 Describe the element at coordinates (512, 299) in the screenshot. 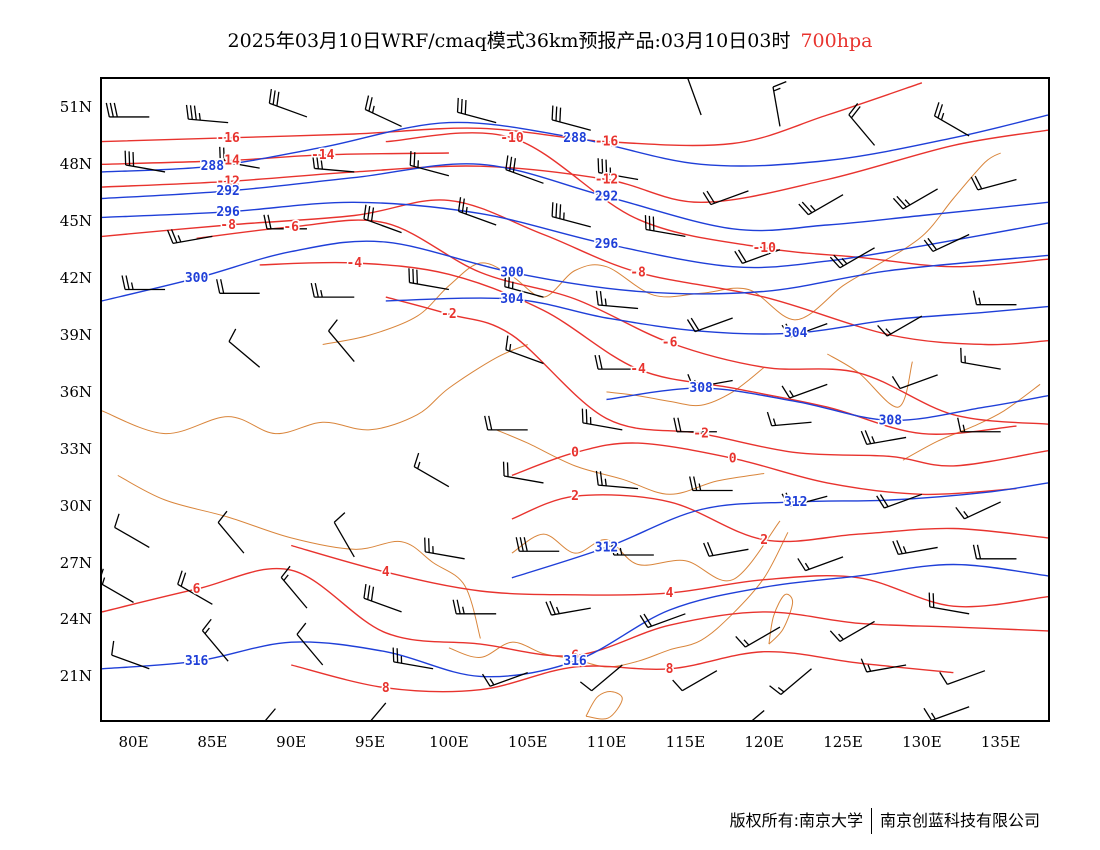

I see `height-contour-label: 304` at that location.